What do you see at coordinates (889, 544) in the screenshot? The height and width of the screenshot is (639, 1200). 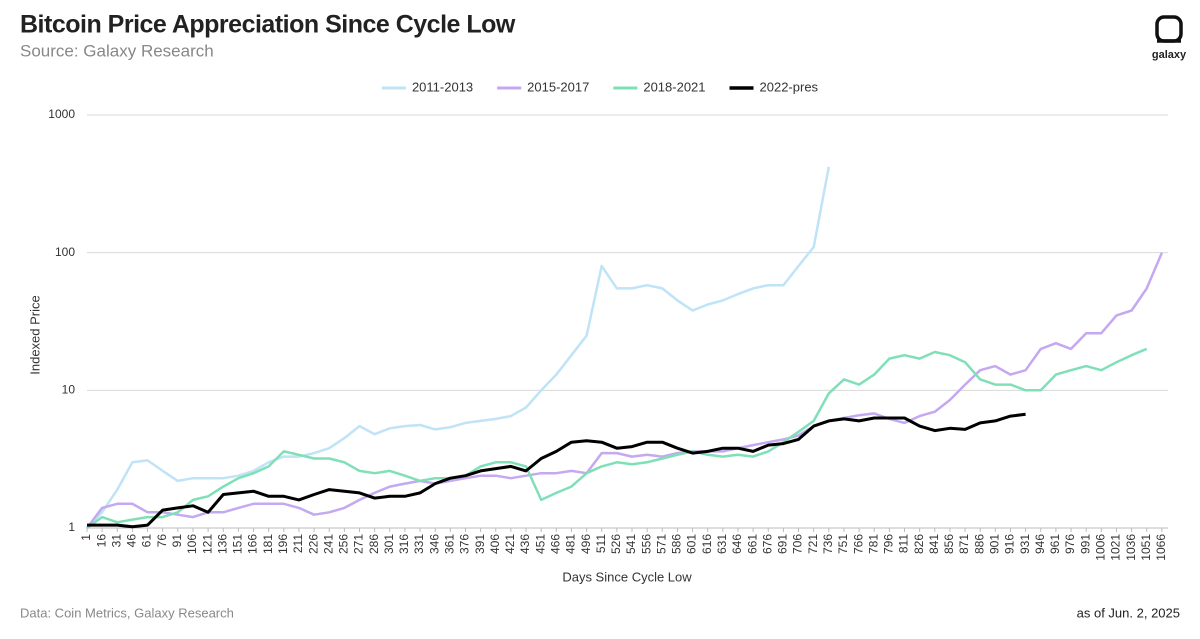 I see `x-tick-label: 796` at bounding box center [889, 544].